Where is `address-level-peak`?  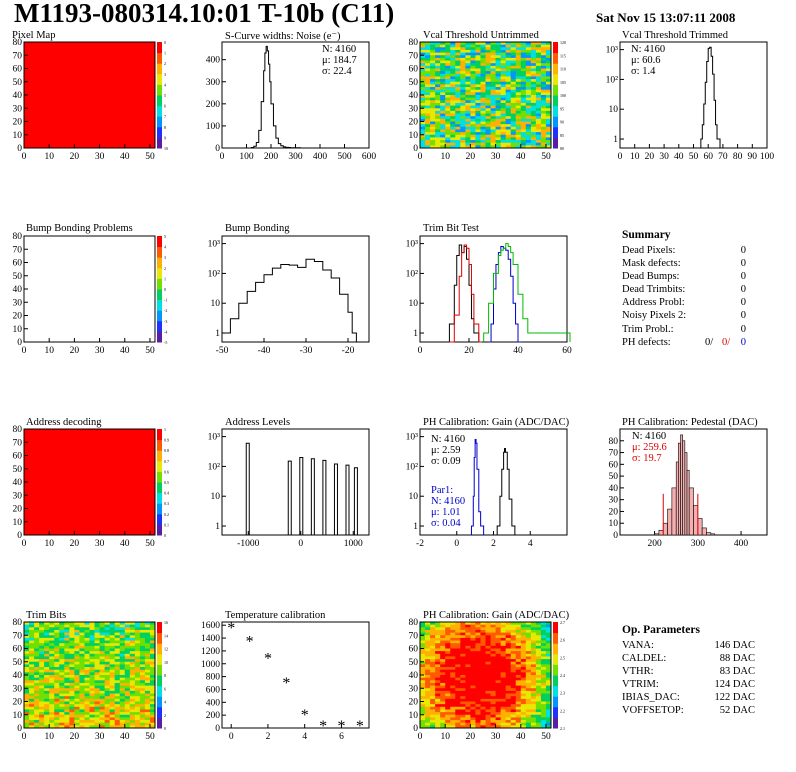 address-level-peak is located at coordinates (312, 496).